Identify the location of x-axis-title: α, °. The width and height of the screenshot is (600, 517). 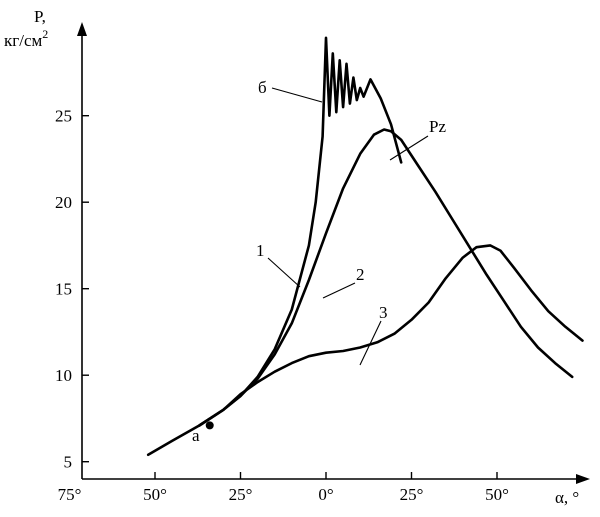
(567, 497).